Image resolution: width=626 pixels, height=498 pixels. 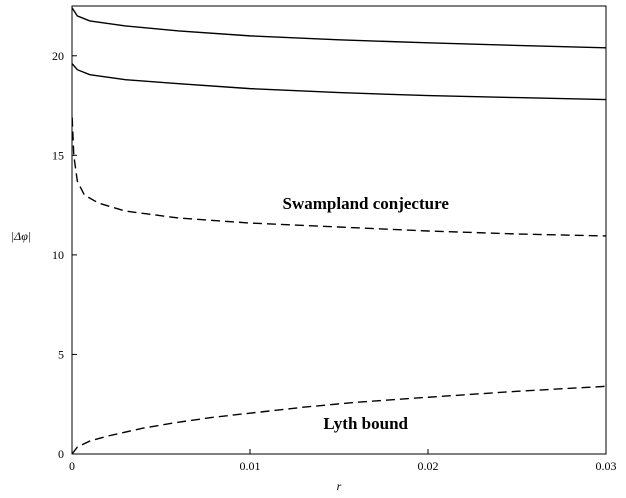 I want to click on y-tick-label: 0, so click(x=61, y=454).